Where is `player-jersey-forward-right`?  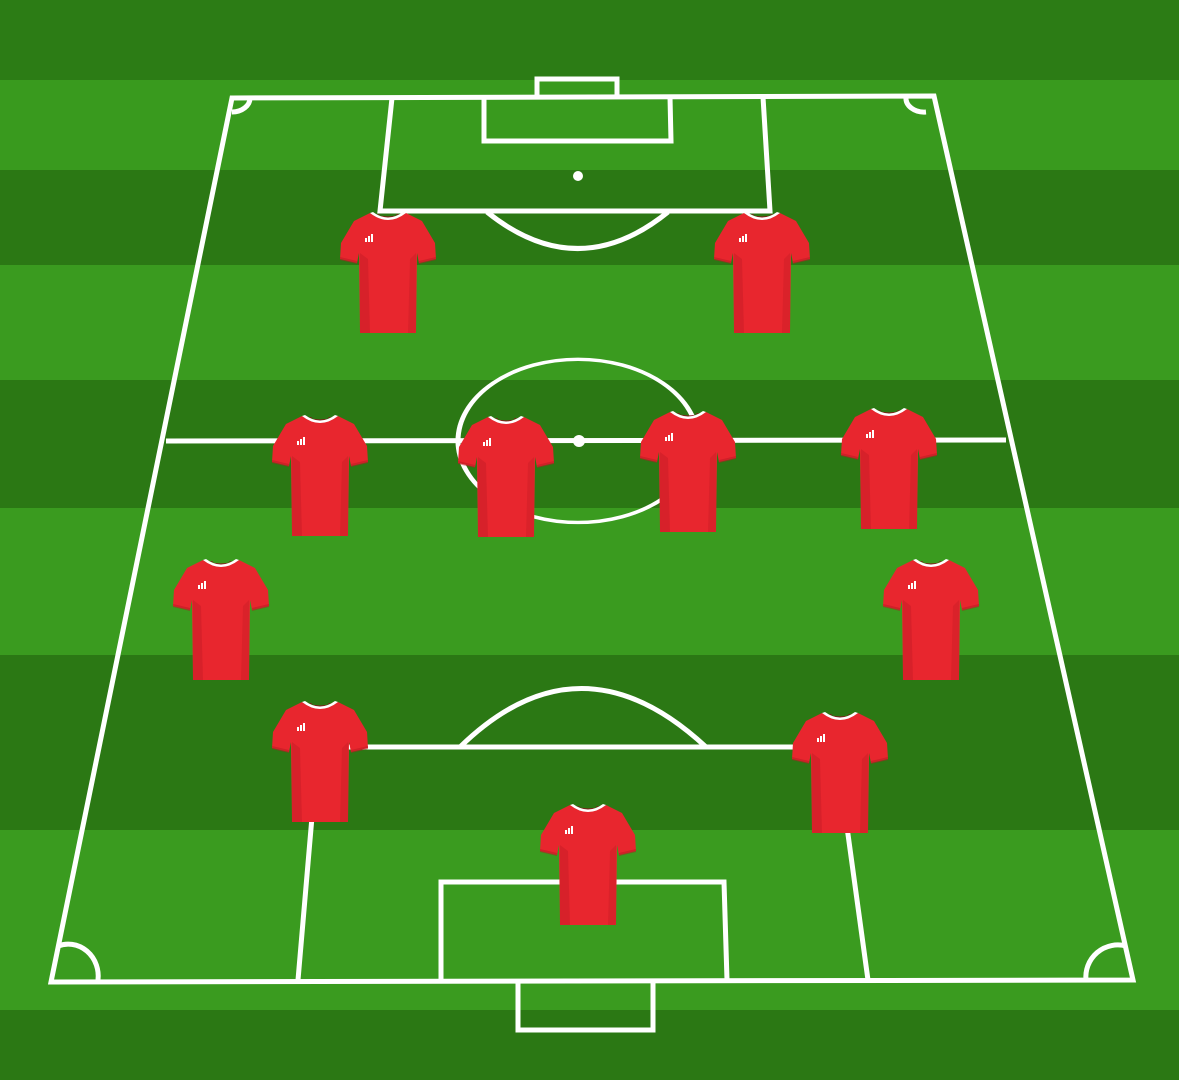
player-jersey-forward-right is located at coordinates (762, 270).